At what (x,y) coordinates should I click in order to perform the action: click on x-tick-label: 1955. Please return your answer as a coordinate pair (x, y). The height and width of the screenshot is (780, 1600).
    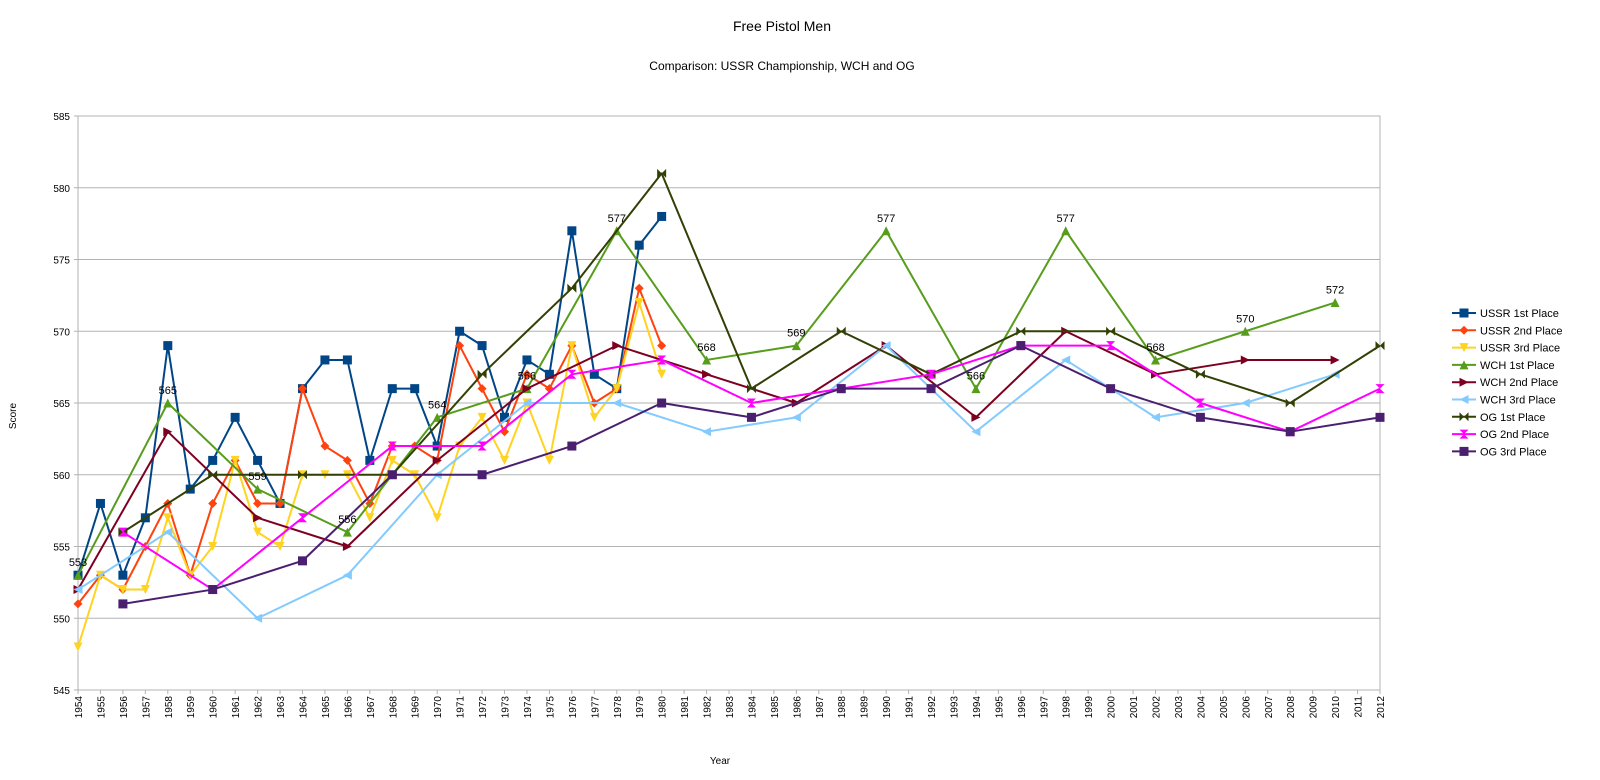
    Looking at the image, I should click on (101, 707).